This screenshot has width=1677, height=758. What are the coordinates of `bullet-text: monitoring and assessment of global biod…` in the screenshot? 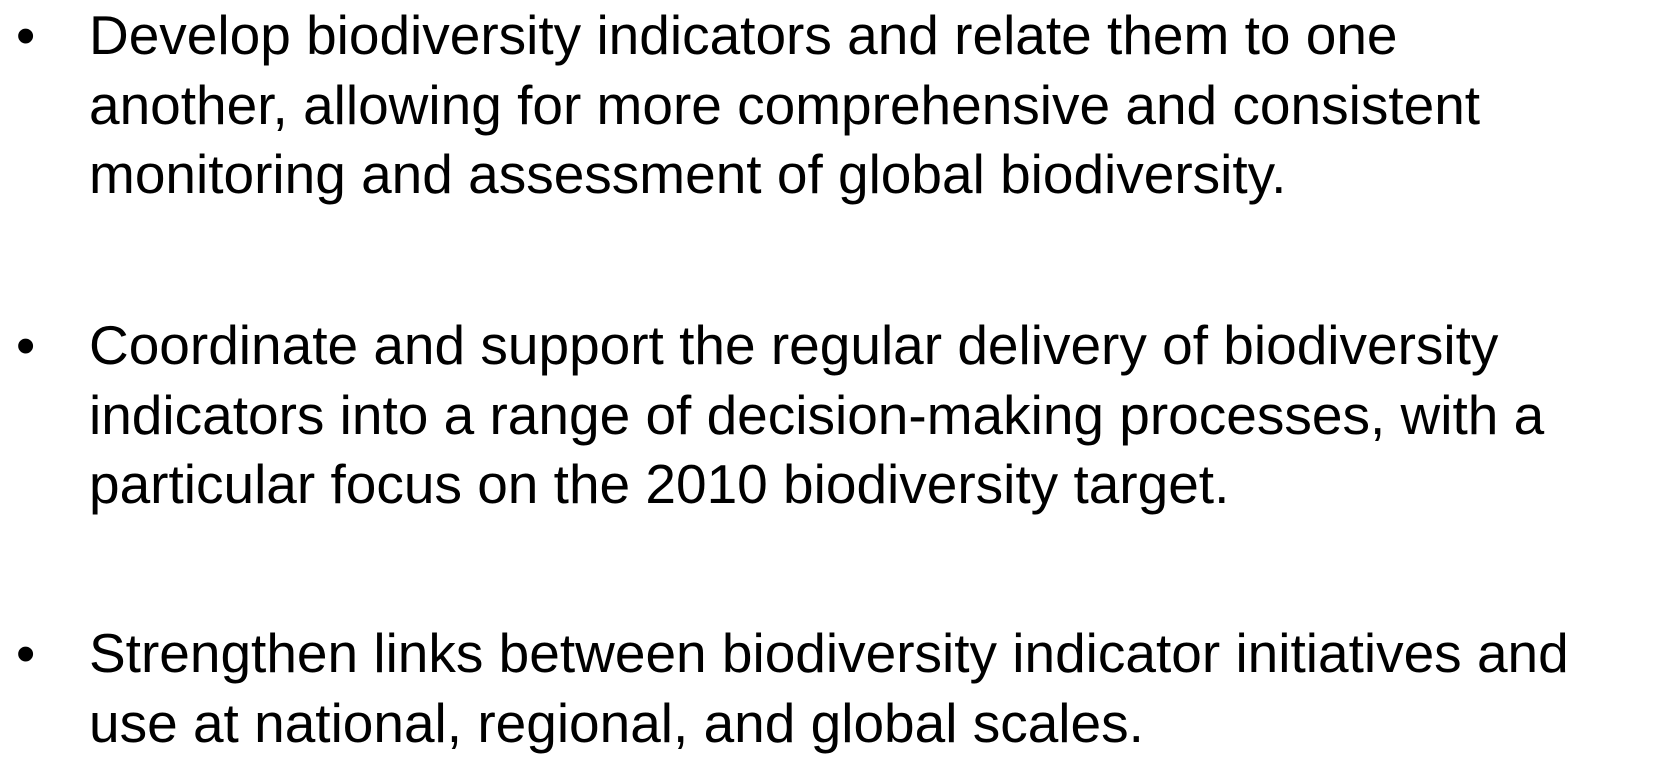 It's located at (688, 174).